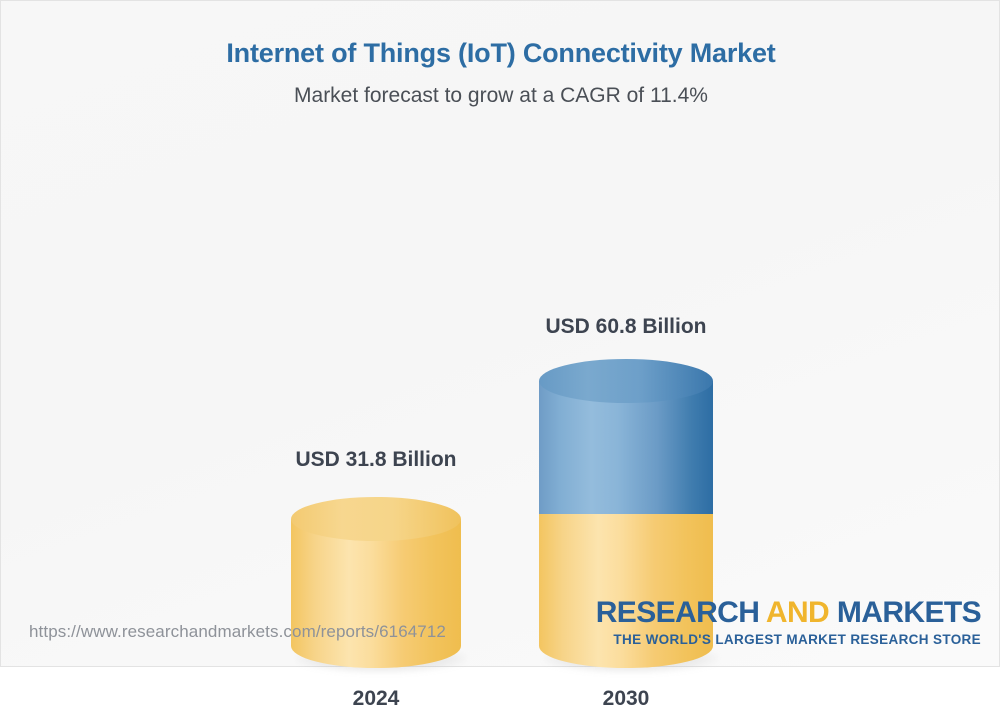  I want to click on logo-word-markets: MARKETS, so click(905, 612).